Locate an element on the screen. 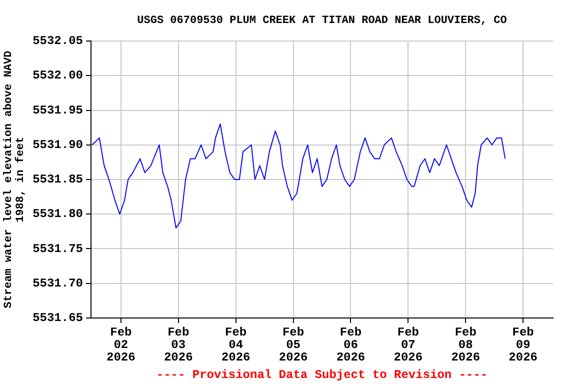  x-tick-label: Feb 03 2026 is located at coordinates (178, 345).